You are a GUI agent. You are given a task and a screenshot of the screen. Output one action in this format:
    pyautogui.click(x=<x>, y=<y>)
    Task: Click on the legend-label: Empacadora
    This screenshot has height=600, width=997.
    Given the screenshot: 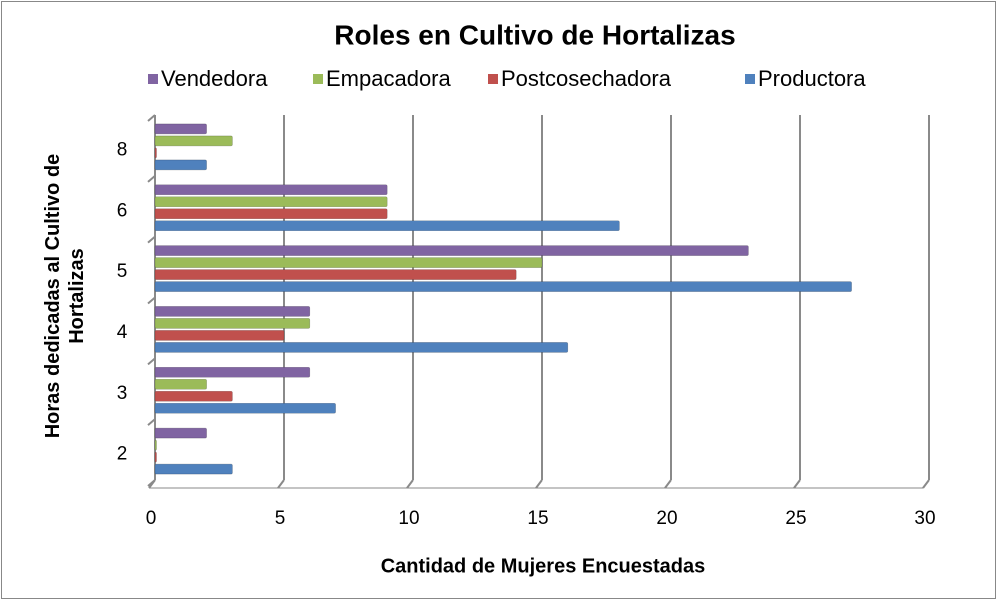 What is the action you would take?
    pyautogui.click(x=389, y=78)
    